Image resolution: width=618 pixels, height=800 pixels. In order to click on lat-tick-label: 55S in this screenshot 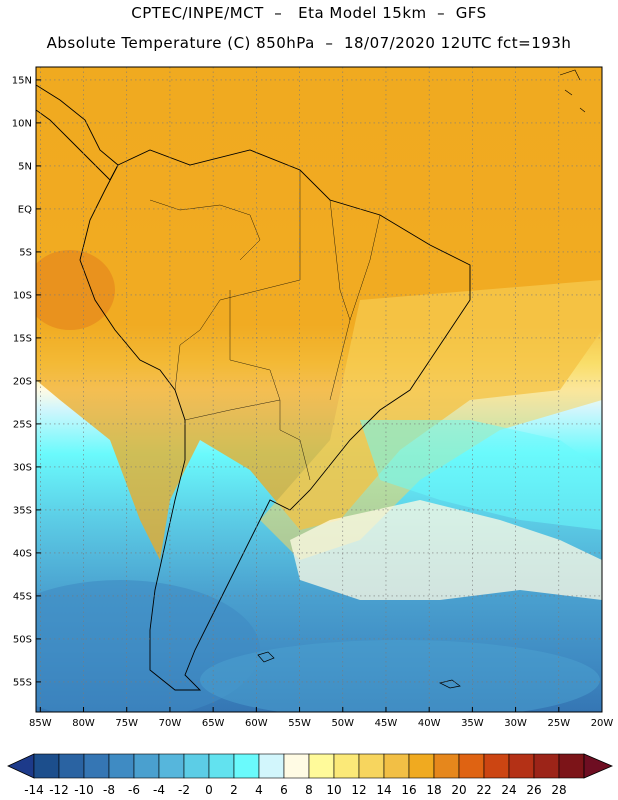, I will do `click(22, 682)`.